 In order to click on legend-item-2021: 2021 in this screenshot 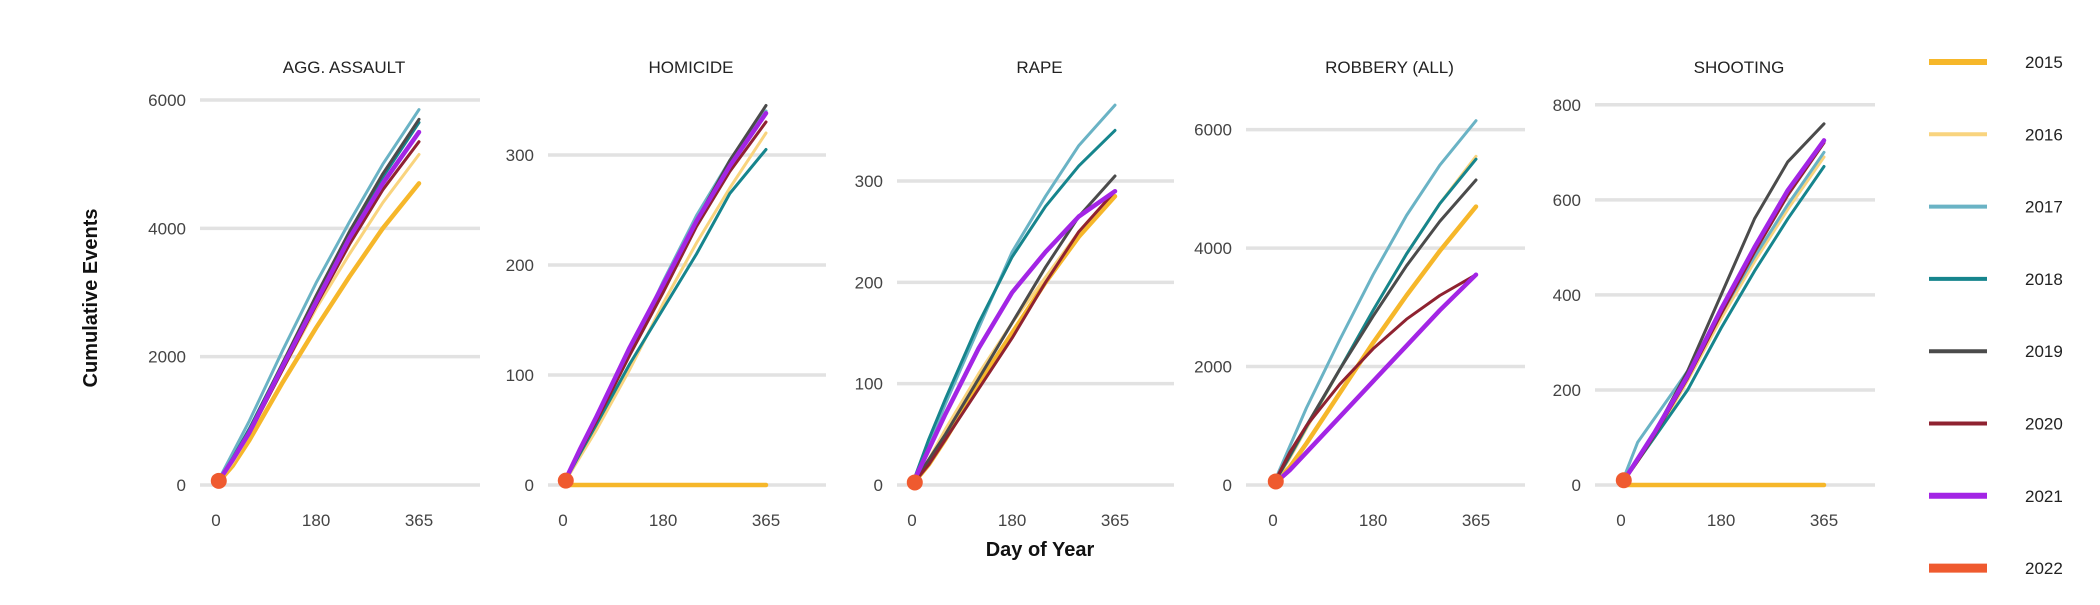, I will do `click(1996, 496)`.